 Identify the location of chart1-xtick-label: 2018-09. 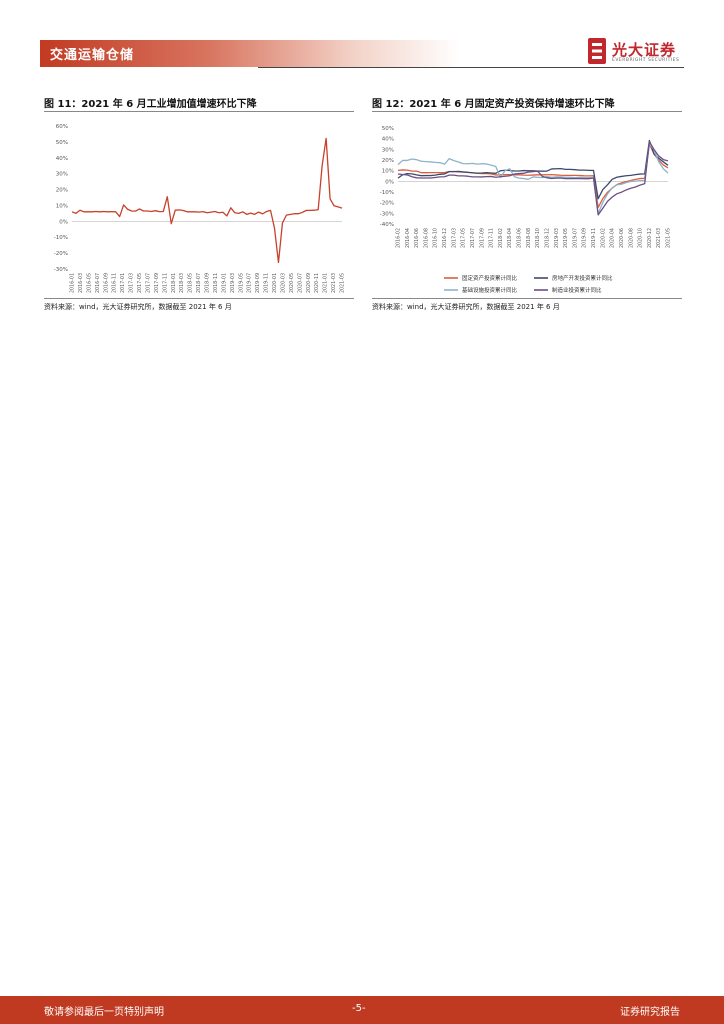
(208, 283).